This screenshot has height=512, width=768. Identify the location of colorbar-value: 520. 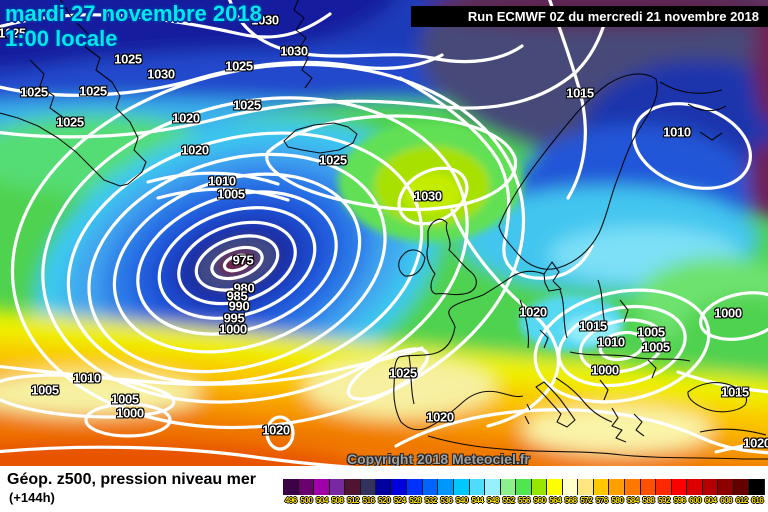
(384, 500).